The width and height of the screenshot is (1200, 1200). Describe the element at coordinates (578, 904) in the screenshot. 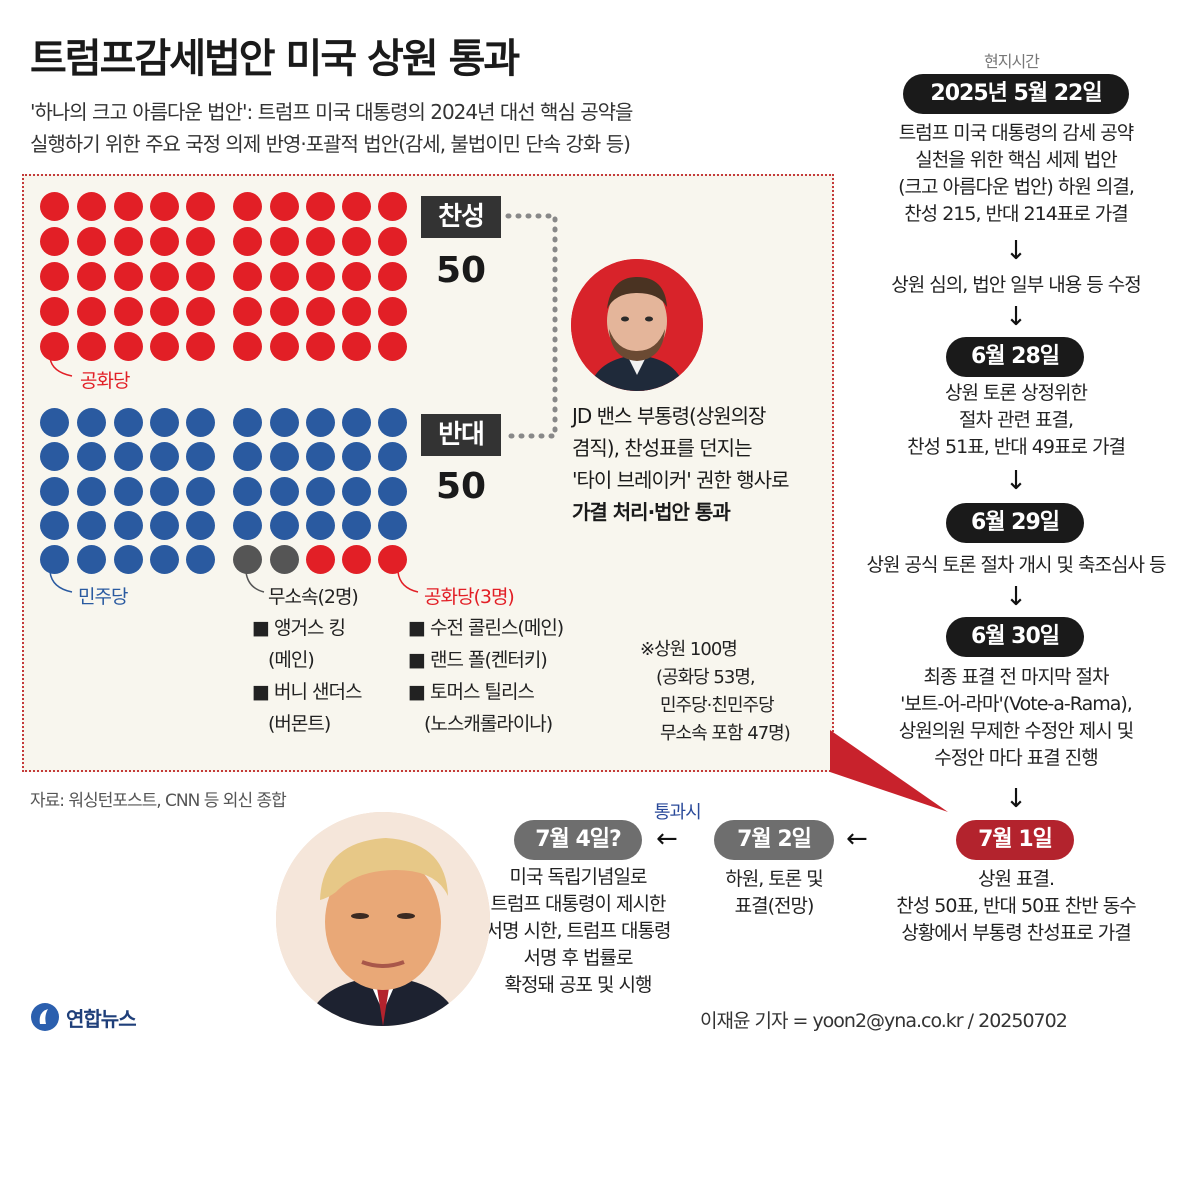

I see `text-line: 트럼프 대통령이 제시한` at that location.